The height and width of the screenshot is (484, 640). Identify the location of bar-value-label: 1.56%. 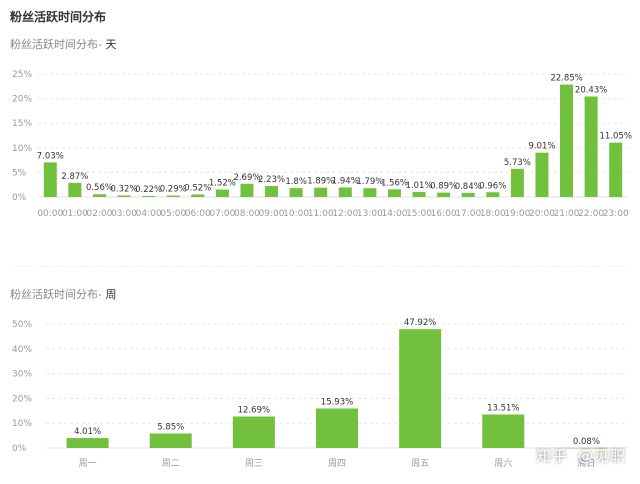
(394, 183).